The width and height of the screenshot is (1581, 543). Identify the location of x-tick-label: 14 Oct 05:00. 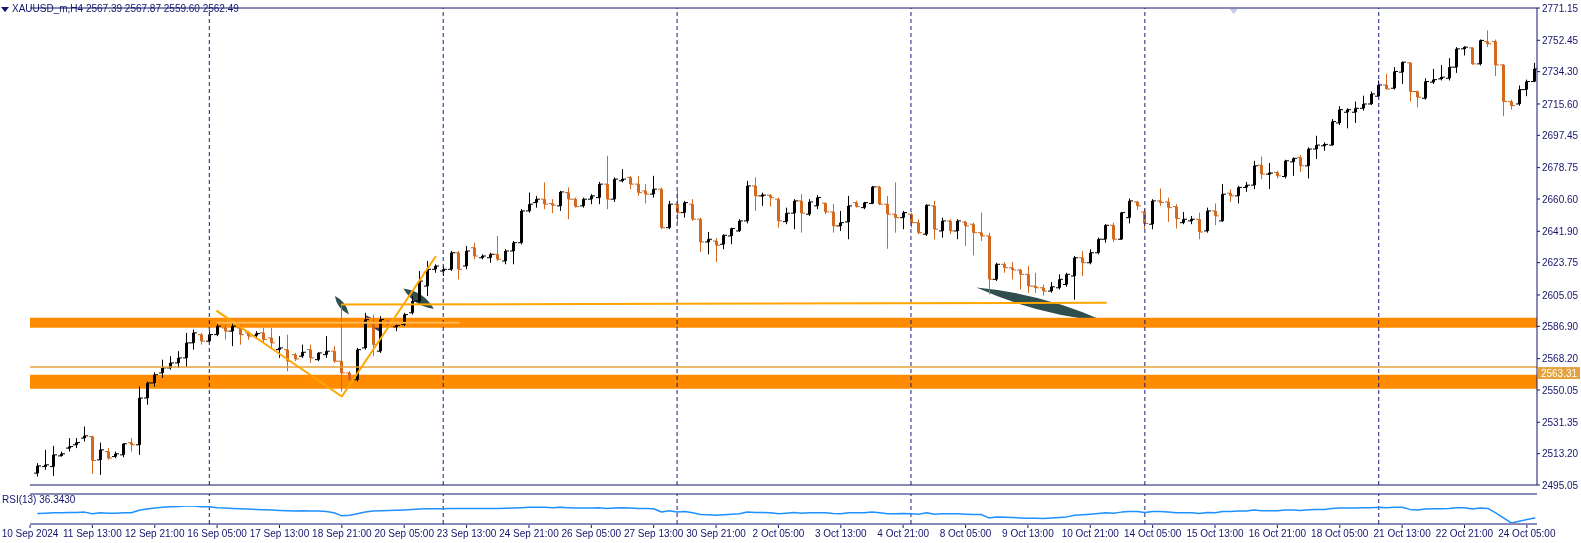
(1153, 533).